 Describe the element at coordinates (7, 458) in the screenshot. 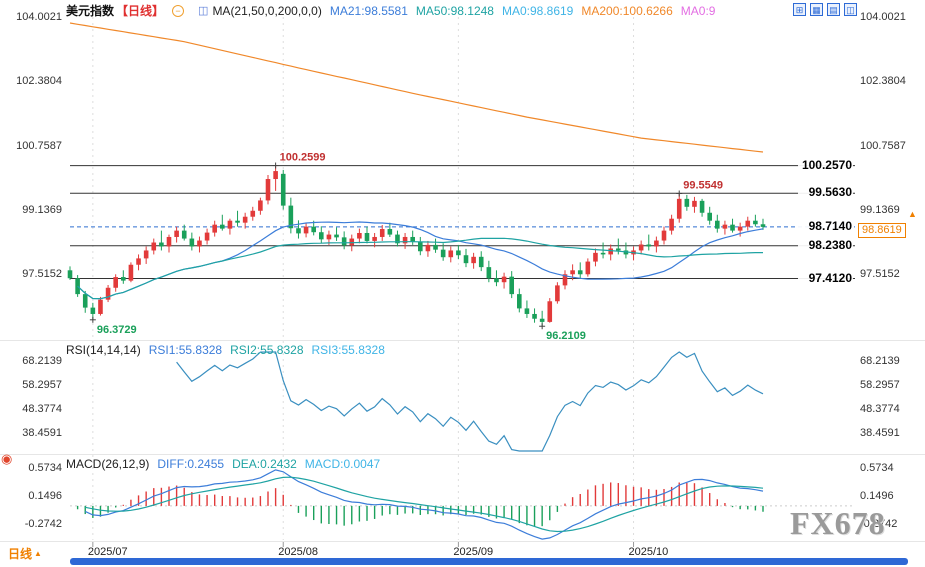

I see `crosshair-target-icon: ◉` at that location.